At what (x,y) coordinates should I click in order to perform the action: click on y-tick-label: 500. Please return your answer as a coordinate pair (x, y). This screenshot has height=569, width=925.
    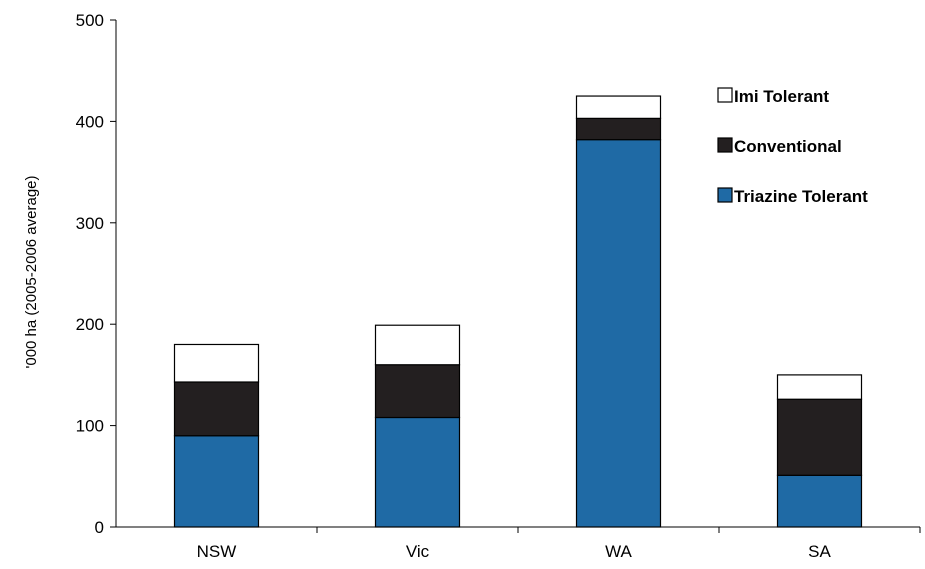
    Looking at the image, I should click on (90, 20).